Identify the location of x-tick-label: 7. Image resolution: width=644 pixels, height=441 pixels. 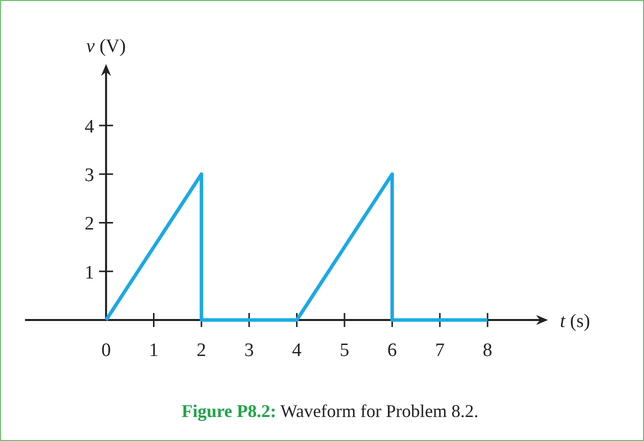
(440, 350).